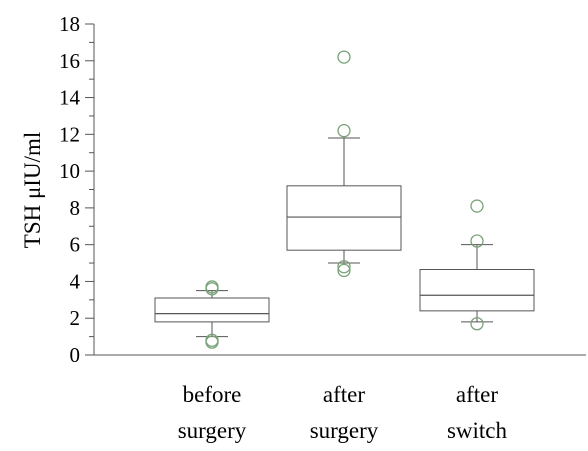  What do you see at coordinates (75, 355) in the screenshot?
I see `y-tick-label: 0` at bounding box center [75, 355].